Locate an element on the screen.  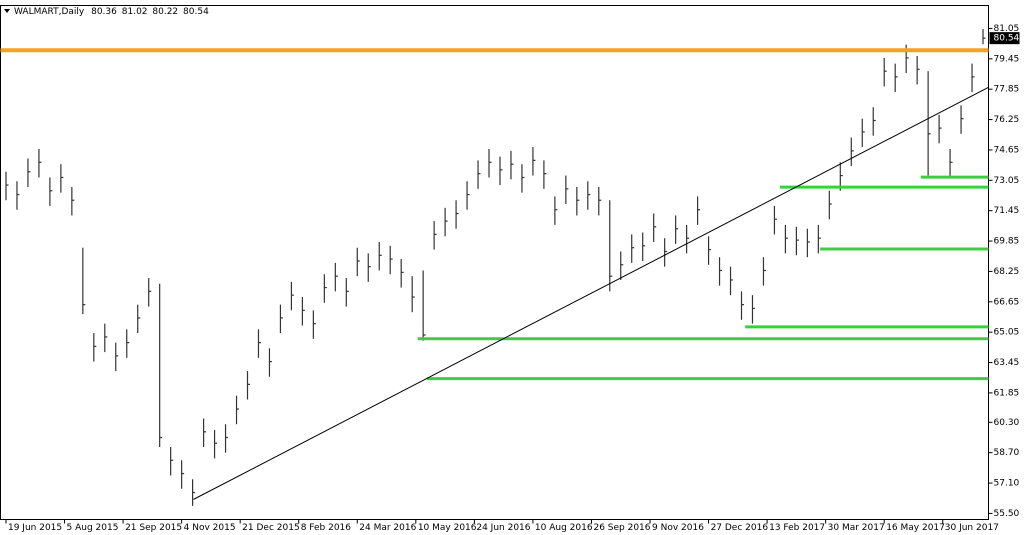
x-tick-label: 24 Mar 2016 is located at coordinates (387, 528).